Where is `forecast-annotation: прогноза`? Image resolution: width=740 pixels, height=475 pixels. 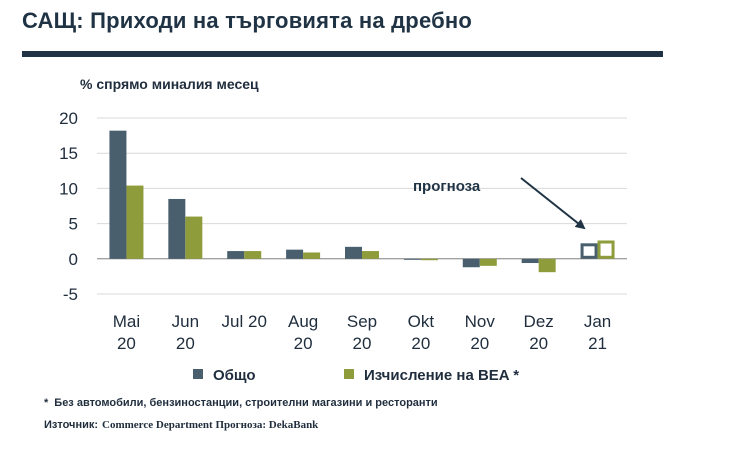
forecast-annotation: прогноза is located at coordinates (447, 186).